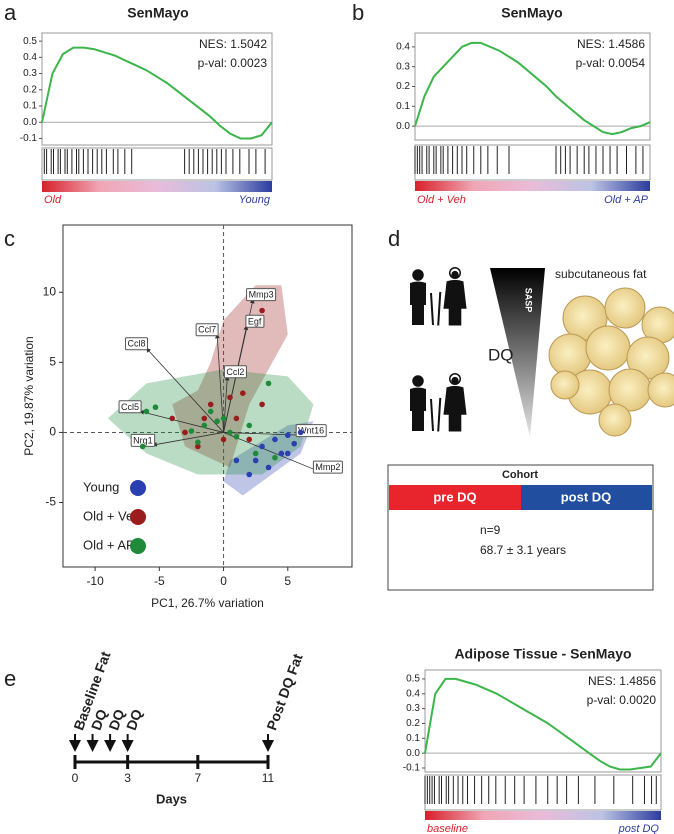 The height and width of the screenshot is (834, 674). I want to click on hull, so click(268, 458).